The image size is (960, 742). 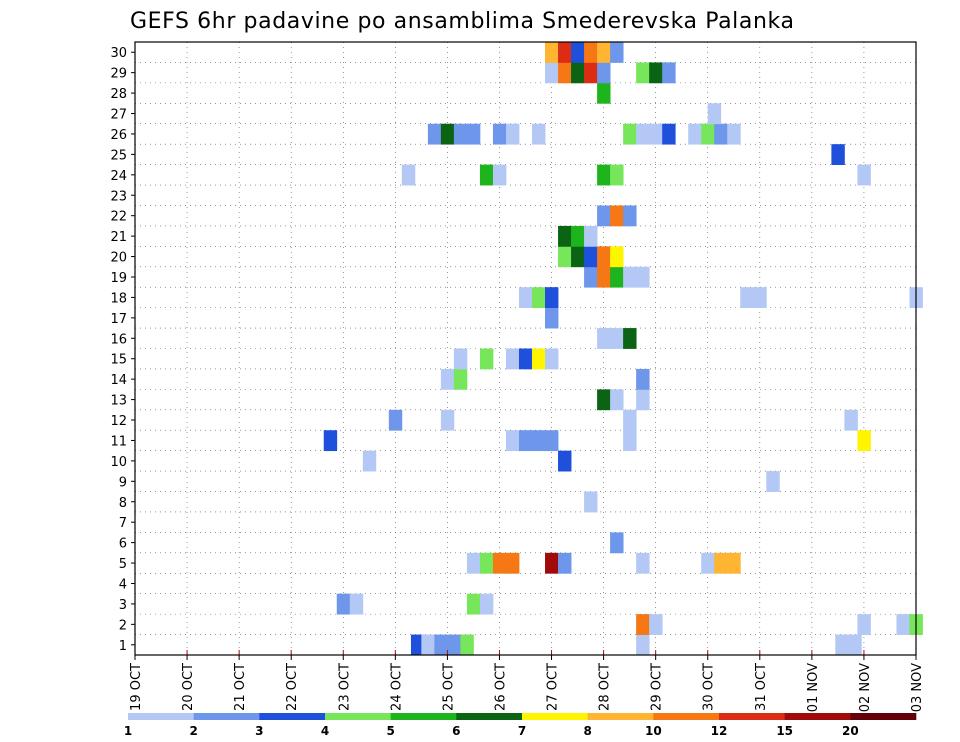 What do you see at coordinates (553, 687) in the screenshot?
I see `x-tick-label: 27 OCT` at bounding box center [553, 687].